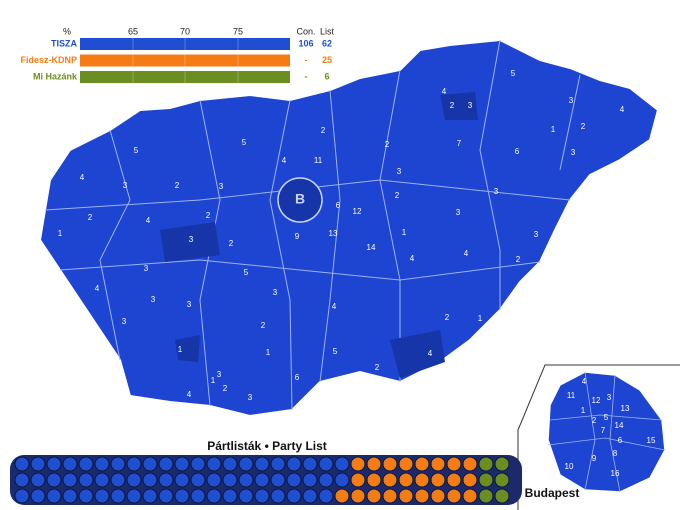  What do you see at coordinates (606, 432) in the screenshot?
I see `inset-borders` at bounding box center [606, 432].